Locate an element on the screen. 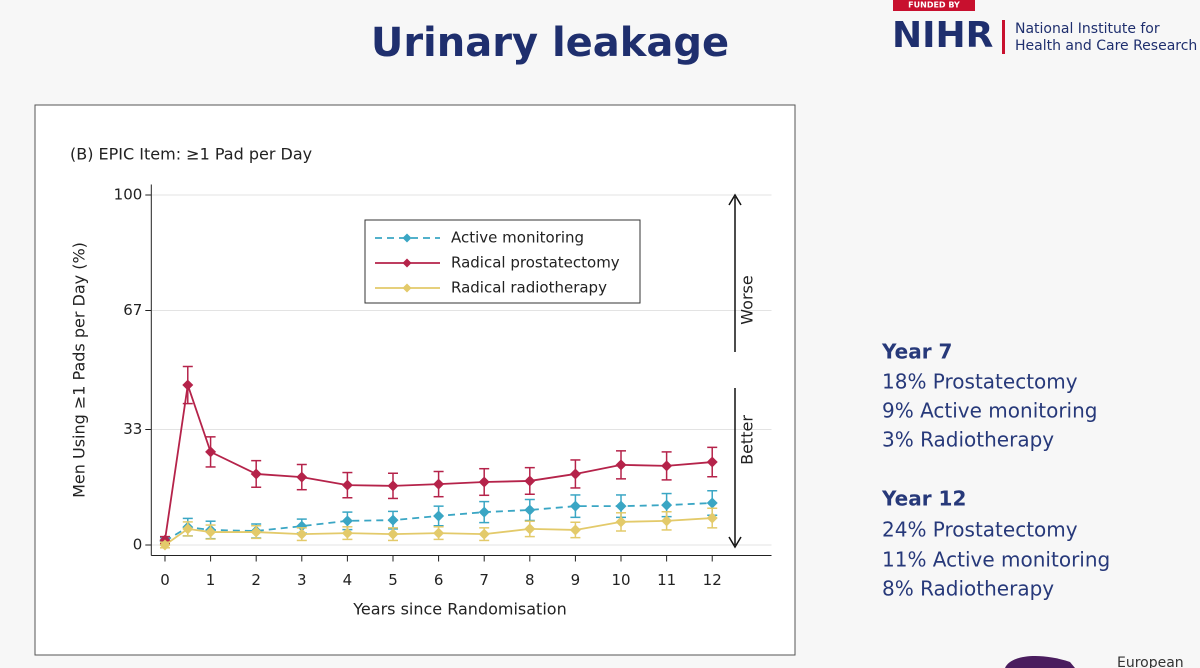  x-tick-label: 7 is located at coordinates (484, 580).